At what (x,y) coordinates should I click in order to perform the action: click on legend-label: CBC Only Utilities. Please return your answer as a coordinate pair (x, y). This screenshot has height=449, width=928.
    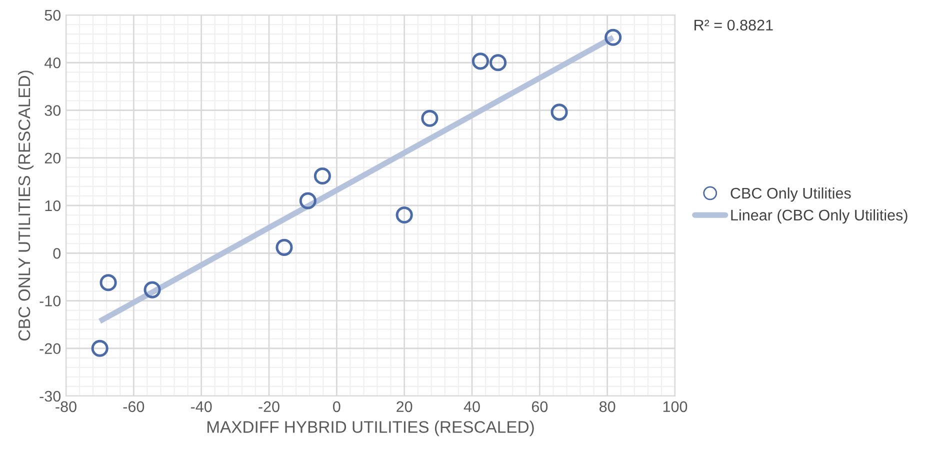
    Looking at the image, I should click on (790, 194).